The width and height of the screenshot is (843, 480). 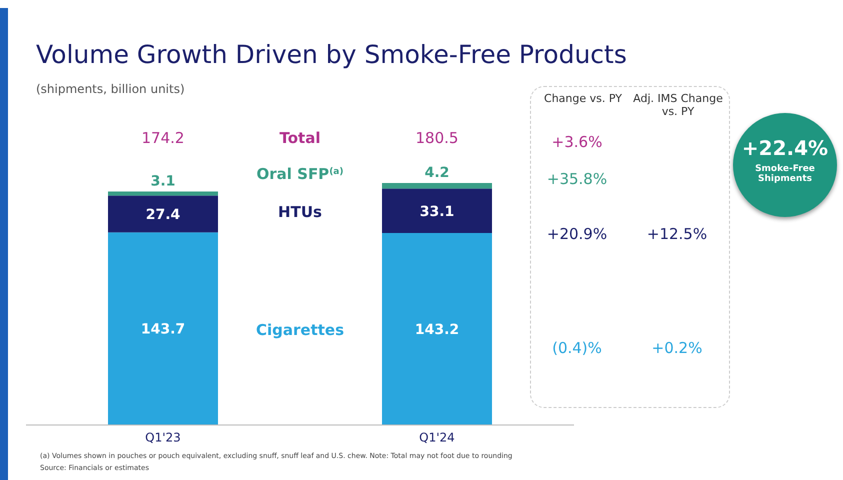 I want to click on x-tick-label: Q1'23, so click(x=163, y=437).